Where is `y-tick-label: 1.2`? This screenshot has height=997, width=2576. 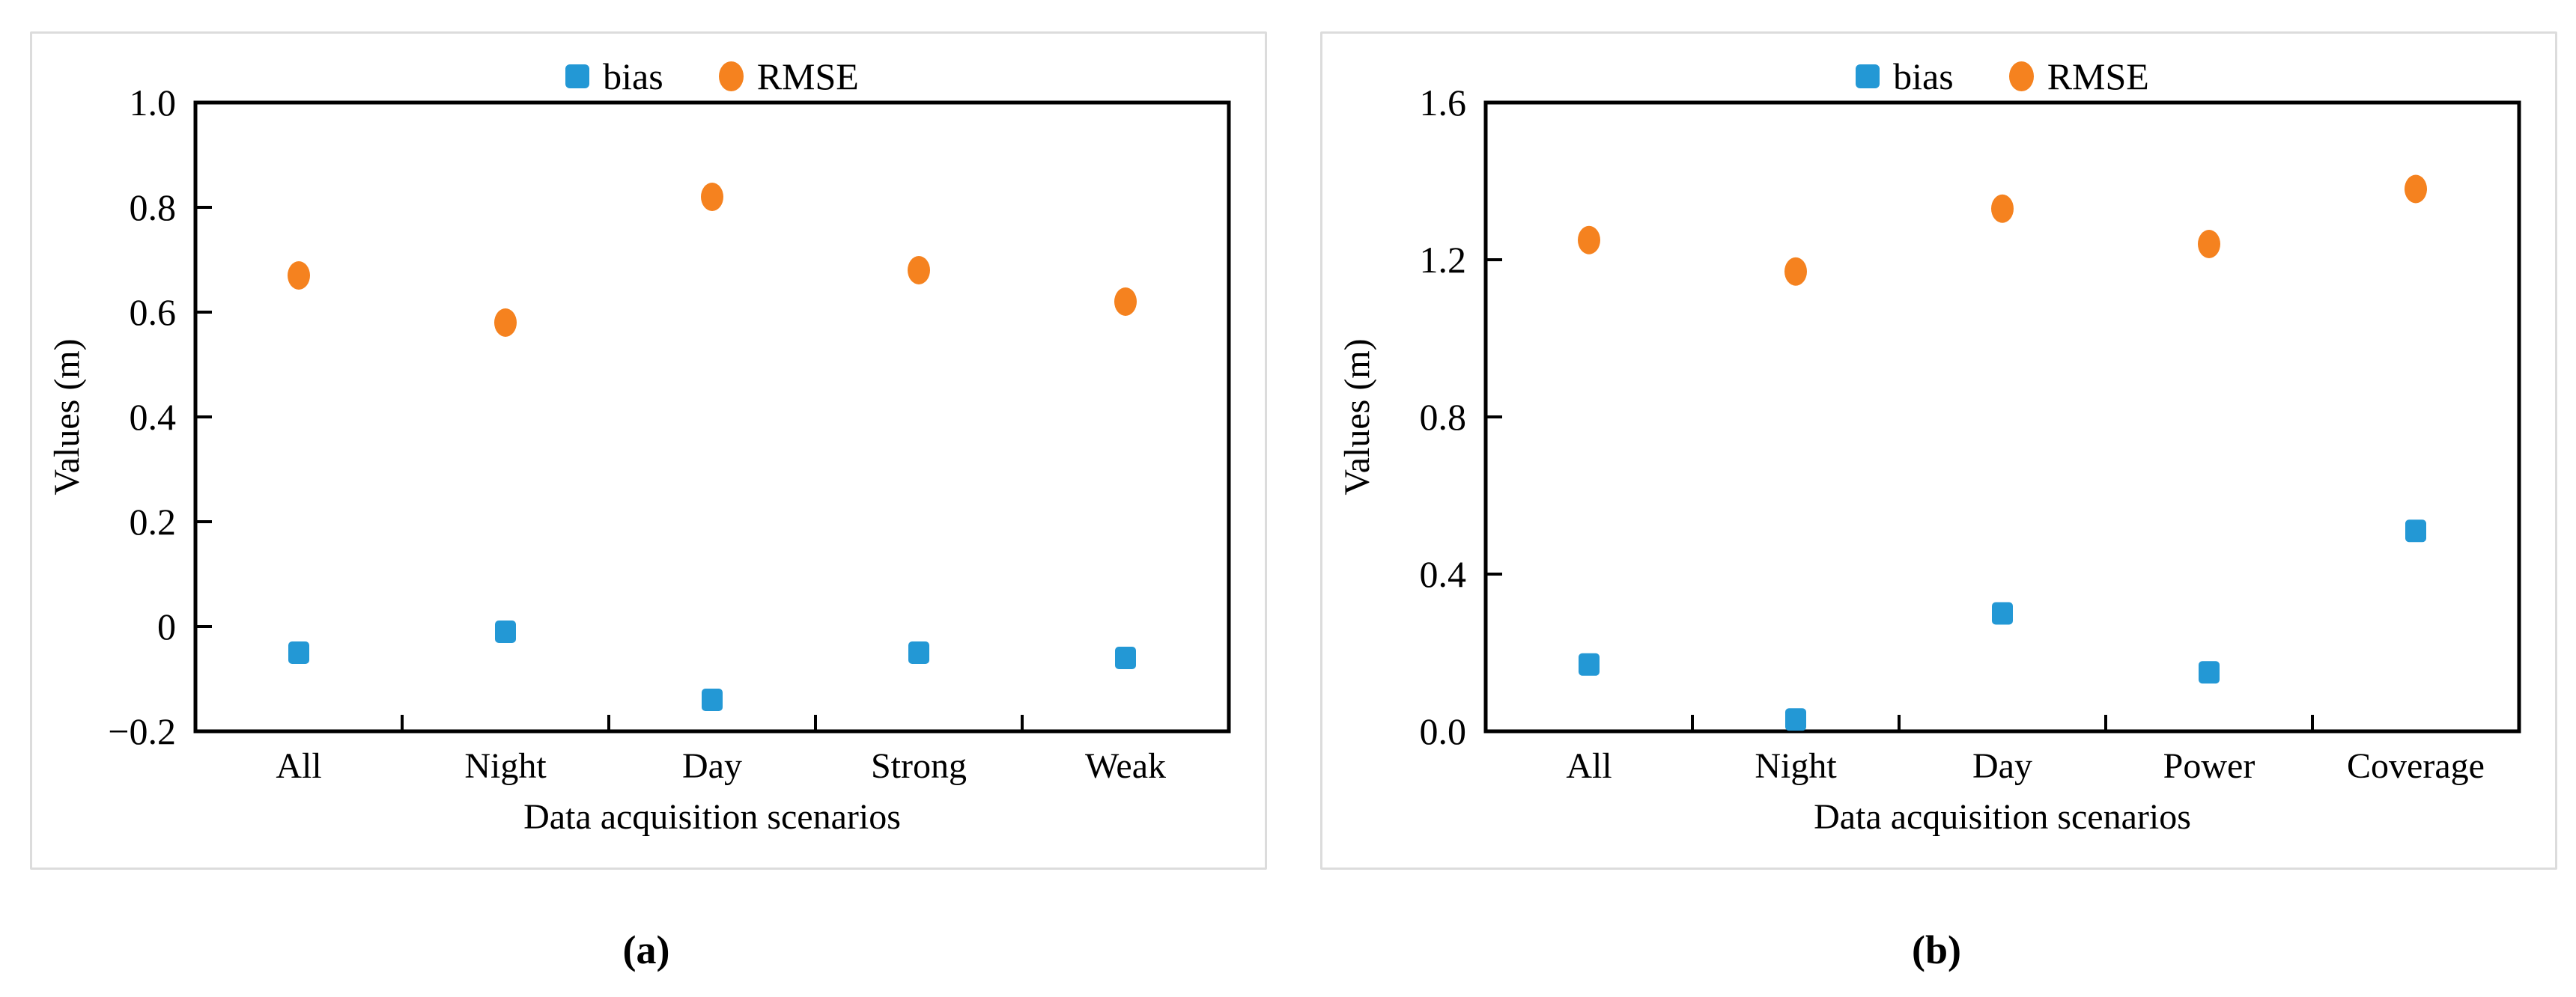
y-tick-label: 1.2 is located at coordinates (1443, 260).